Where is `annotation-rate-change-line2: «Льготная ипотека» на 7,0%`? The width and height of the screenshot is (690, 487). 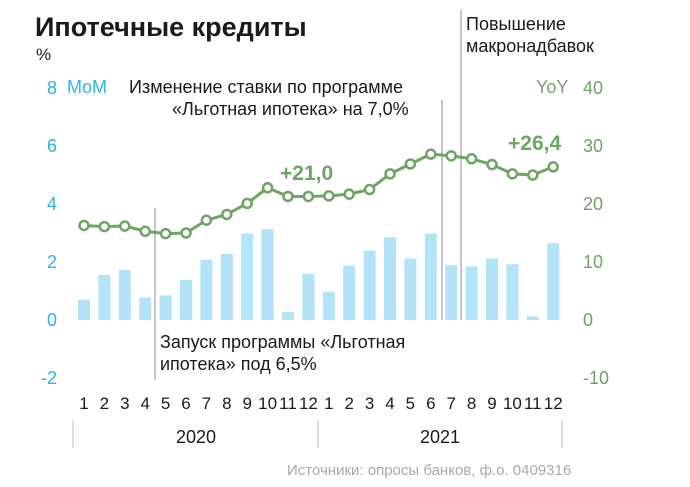
annotation-rate-change-line2: «Льготная ипотека» на 7,0% is located at coordinates (290, 109).